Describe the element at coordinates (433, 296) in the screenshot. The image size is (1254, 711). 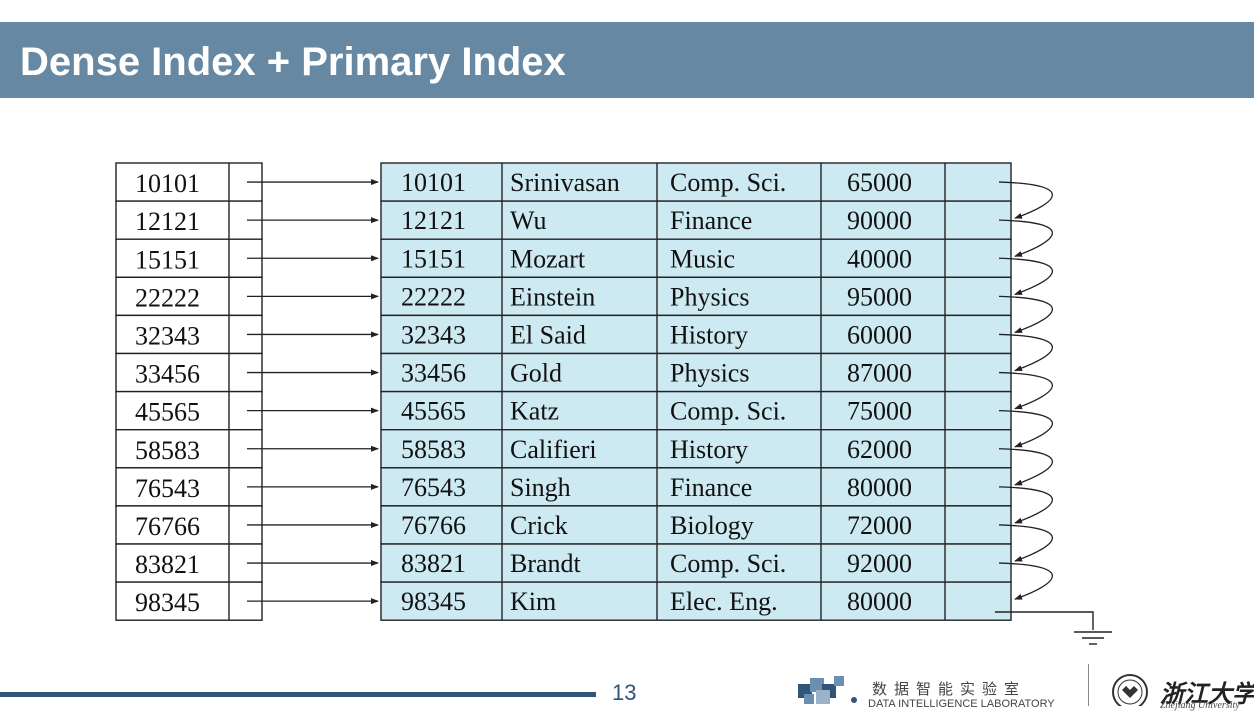
I see `record-id: 22222` at that location.